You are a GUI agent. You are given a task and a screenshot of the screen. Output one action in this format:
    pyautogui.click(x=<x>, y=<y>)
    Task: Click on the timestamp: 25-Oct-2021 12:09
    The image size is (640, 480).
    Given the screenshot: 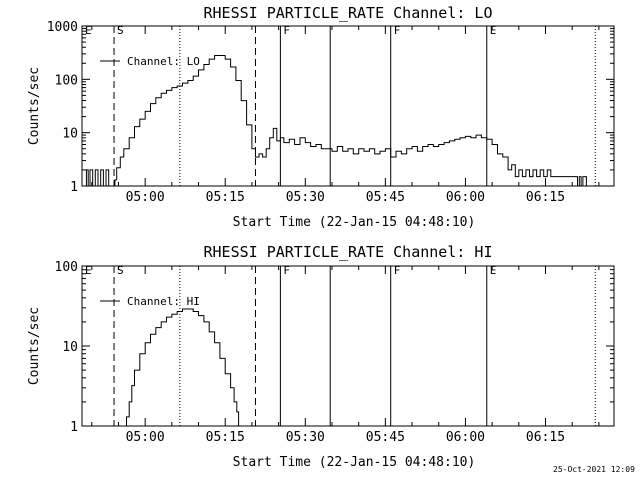 What is the action you would take?
    pyautogui.click(x=594, y=469)
    